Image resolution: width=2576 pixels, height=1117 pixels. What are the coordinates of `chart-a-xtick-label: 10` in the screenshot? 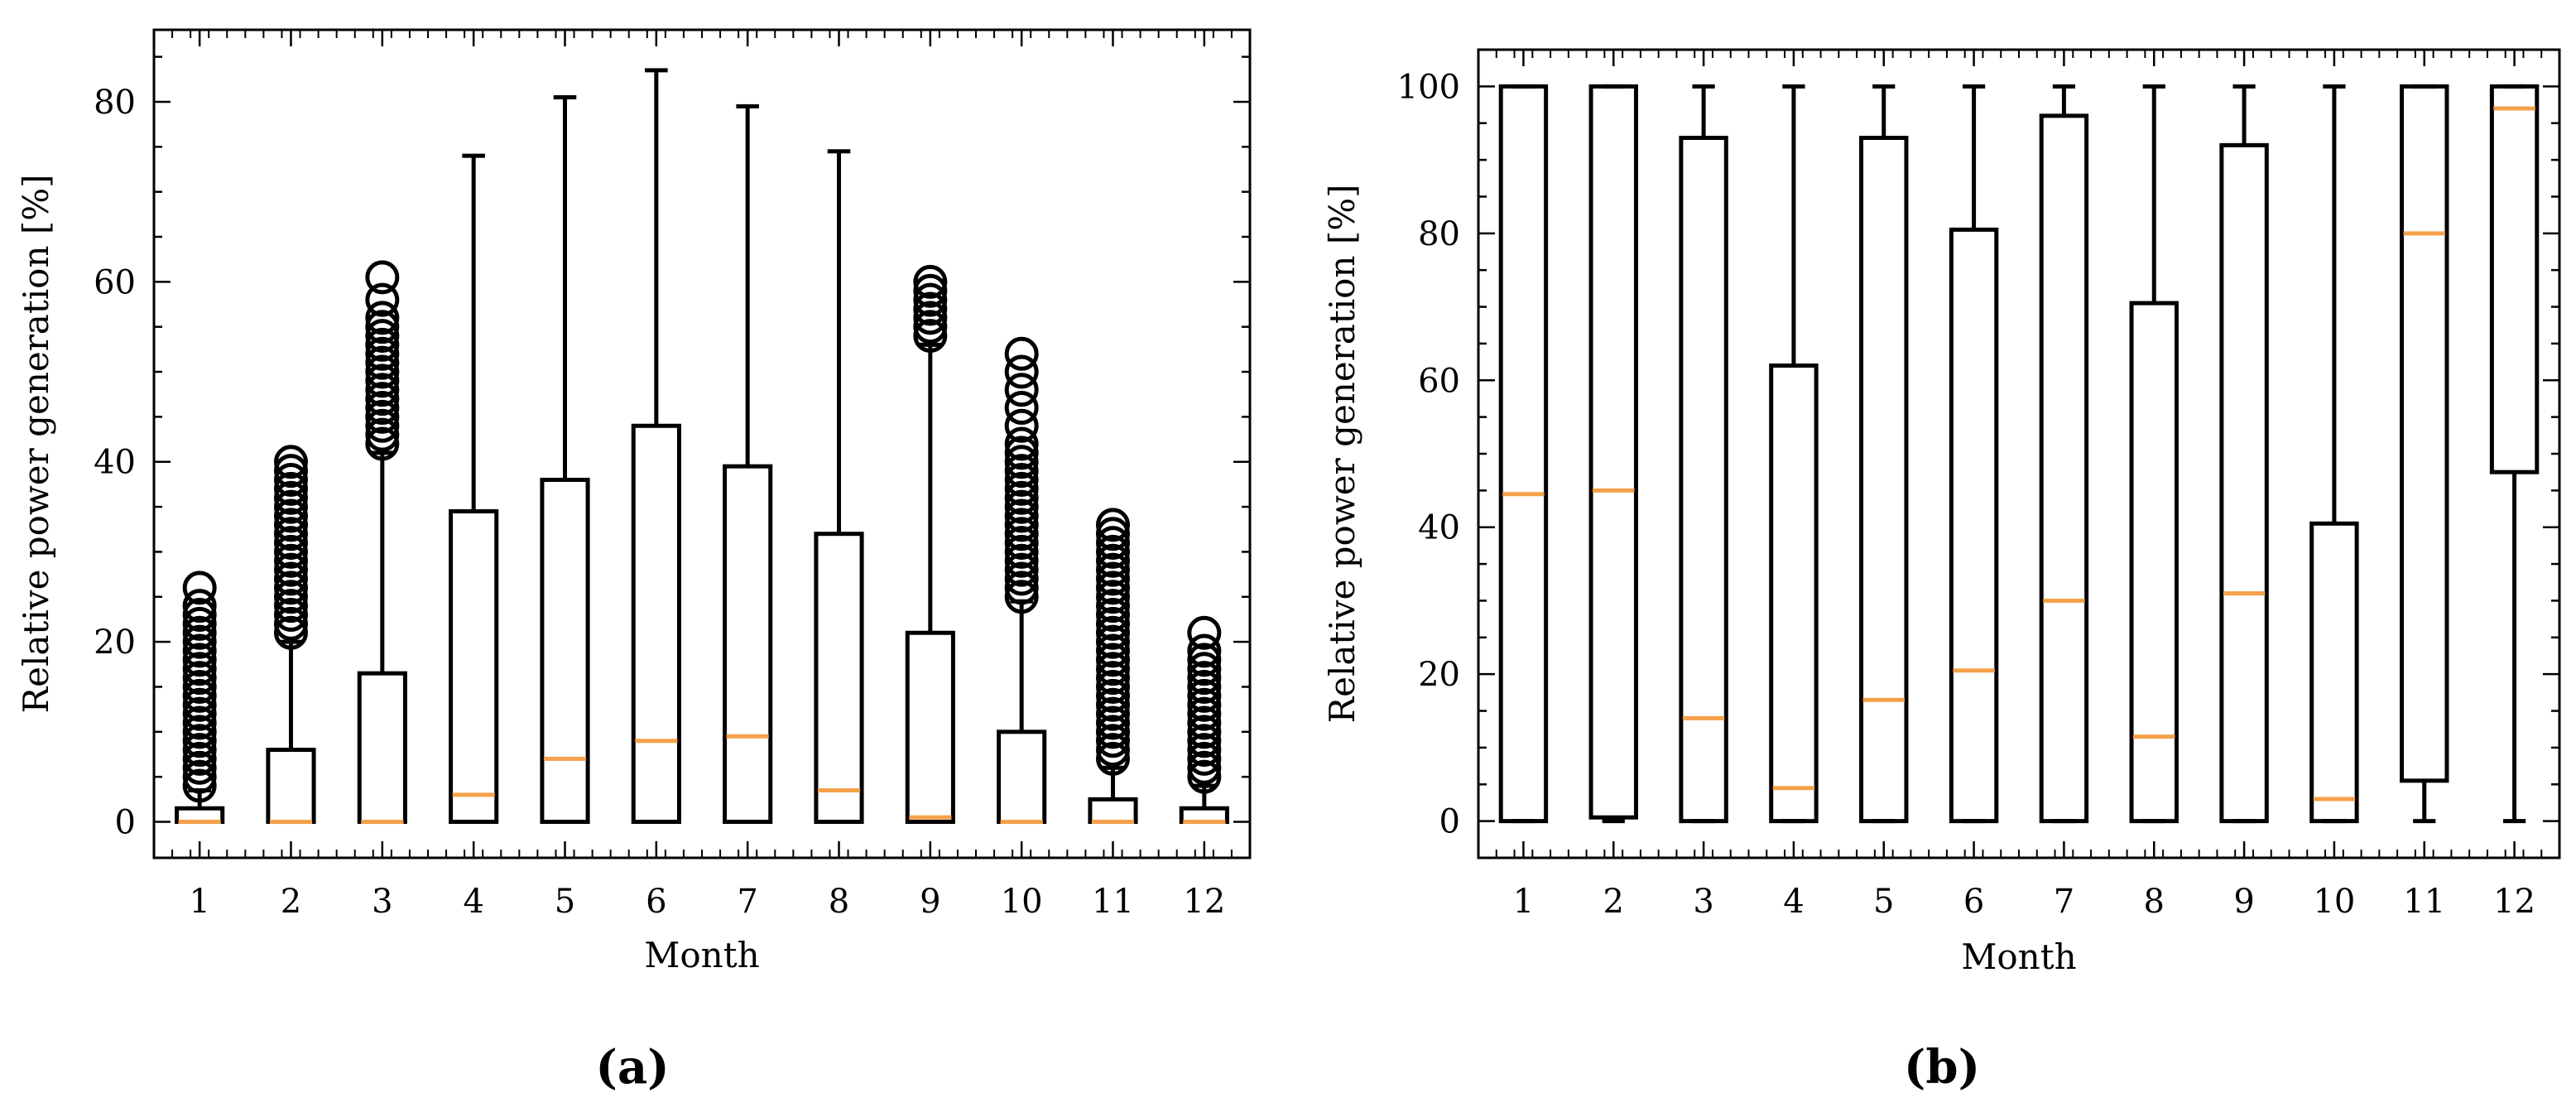 It's located at (1022, 902).